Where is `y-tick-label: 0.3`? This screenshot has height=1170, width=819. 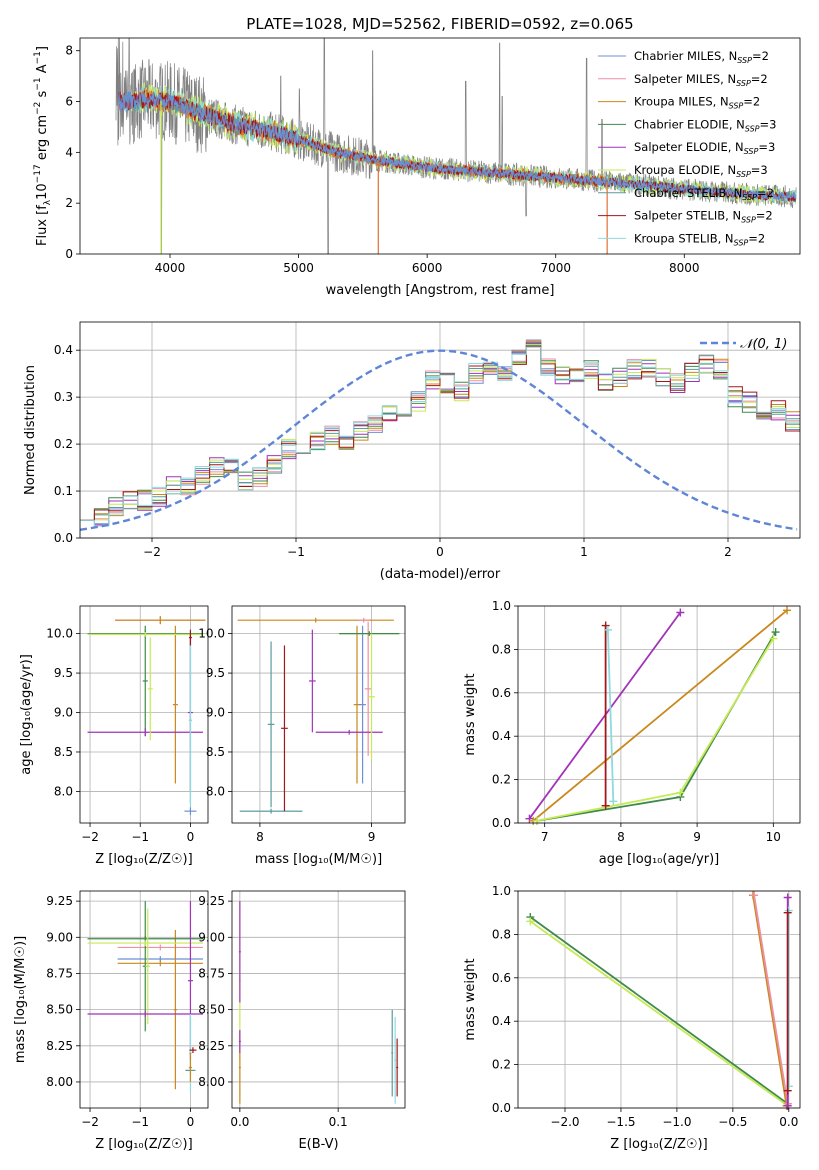
y-tick-label: 0.3 is located at coordinates (63, 397).